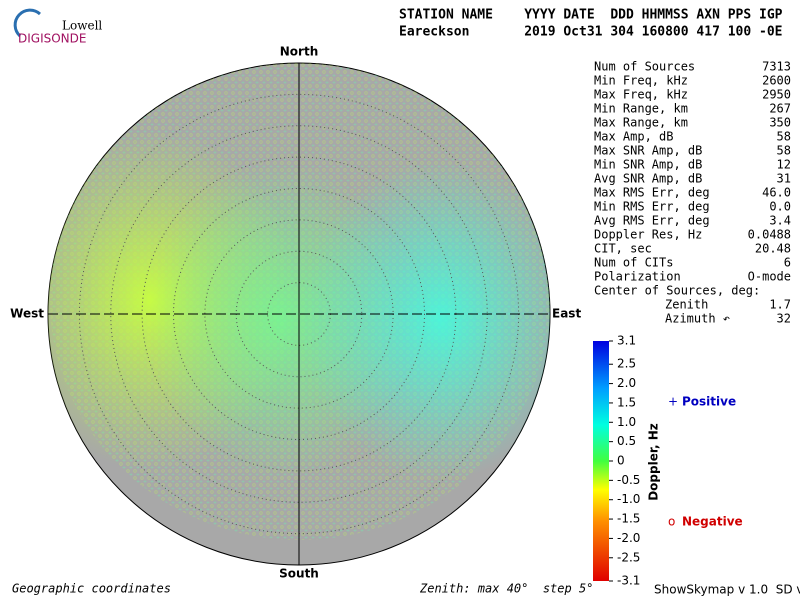 The width and height of the screenshot is (800, 600). What do you see at coordinates (641, 109) in the screenshot?
I see `stat-label: Min Range, km` at bounding box center [641, 109].